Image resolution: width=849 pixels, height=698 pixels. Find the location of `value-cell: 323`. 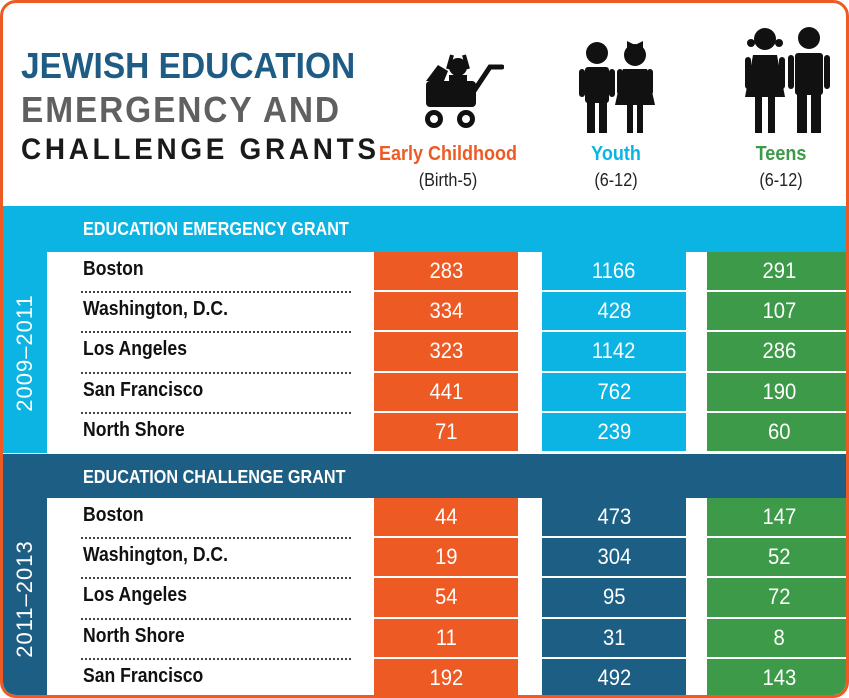

value-cell: 323 is located at coordinates (446, 351).